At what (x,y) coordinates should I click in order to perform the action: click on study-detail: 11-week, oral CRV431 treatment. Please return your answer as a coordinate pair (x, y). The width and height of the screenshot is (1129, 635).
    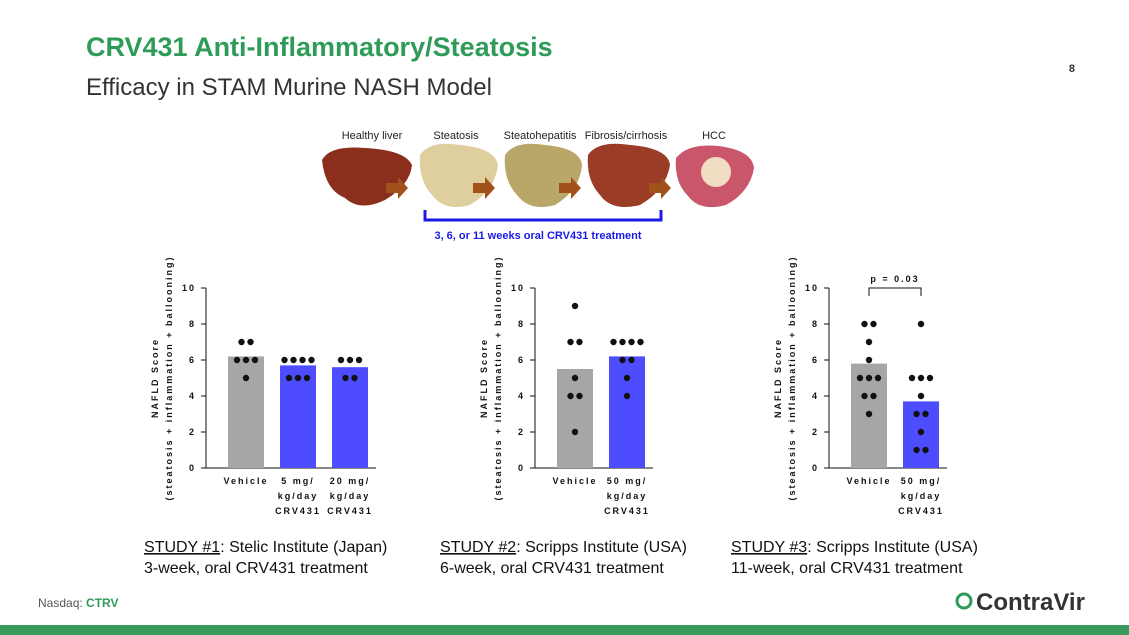
    Looking at the image, I should click on (847, 568).